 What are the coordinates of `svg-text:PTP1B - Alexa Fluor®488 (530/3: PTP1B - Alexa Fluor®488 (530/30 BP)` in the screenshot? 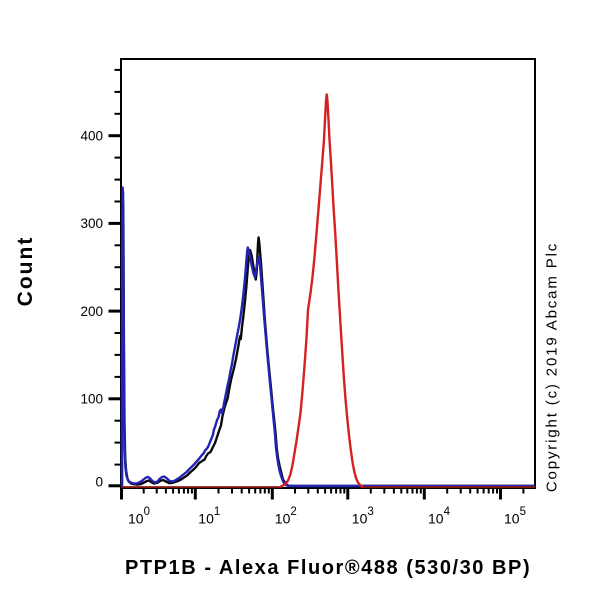 It's located at (328, 568).